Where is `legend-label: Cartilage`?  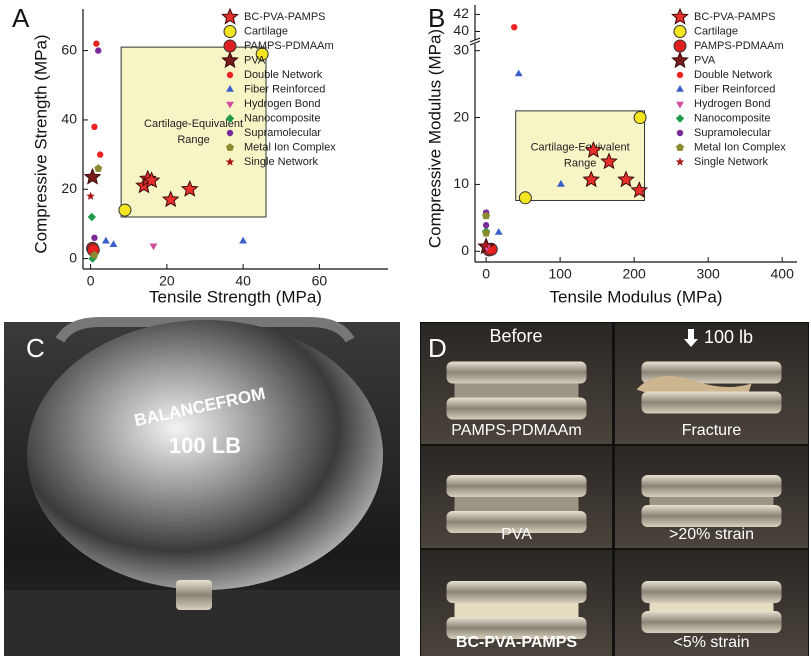
legend-label: Cartilage is located at coordinates (716, 31).